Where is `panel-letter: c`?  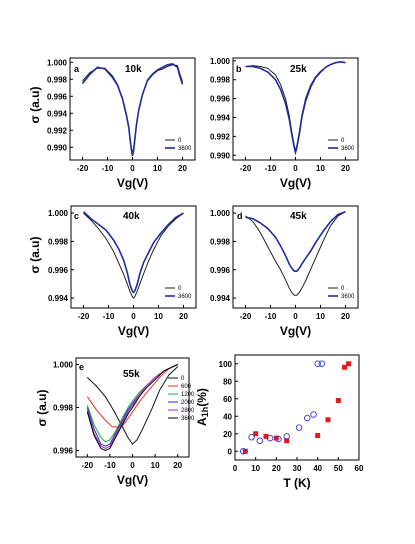 panel-letter: c is located at coordinates (76, 216).